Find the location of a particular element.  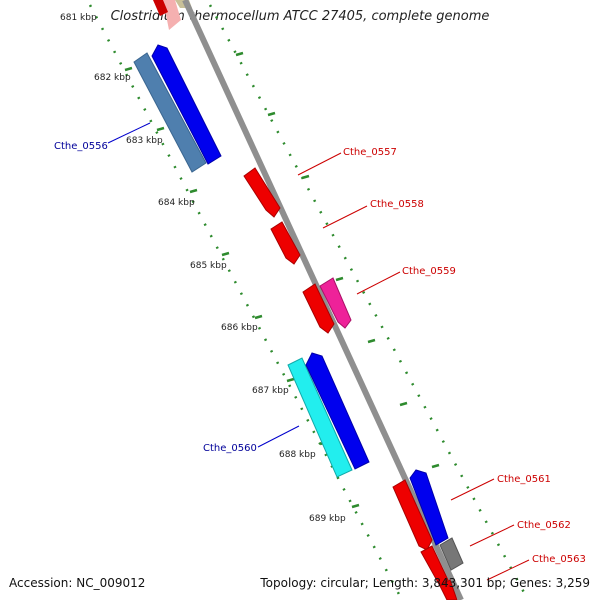

kbp-label: 681 kbp is located at coordinates (78, 18).